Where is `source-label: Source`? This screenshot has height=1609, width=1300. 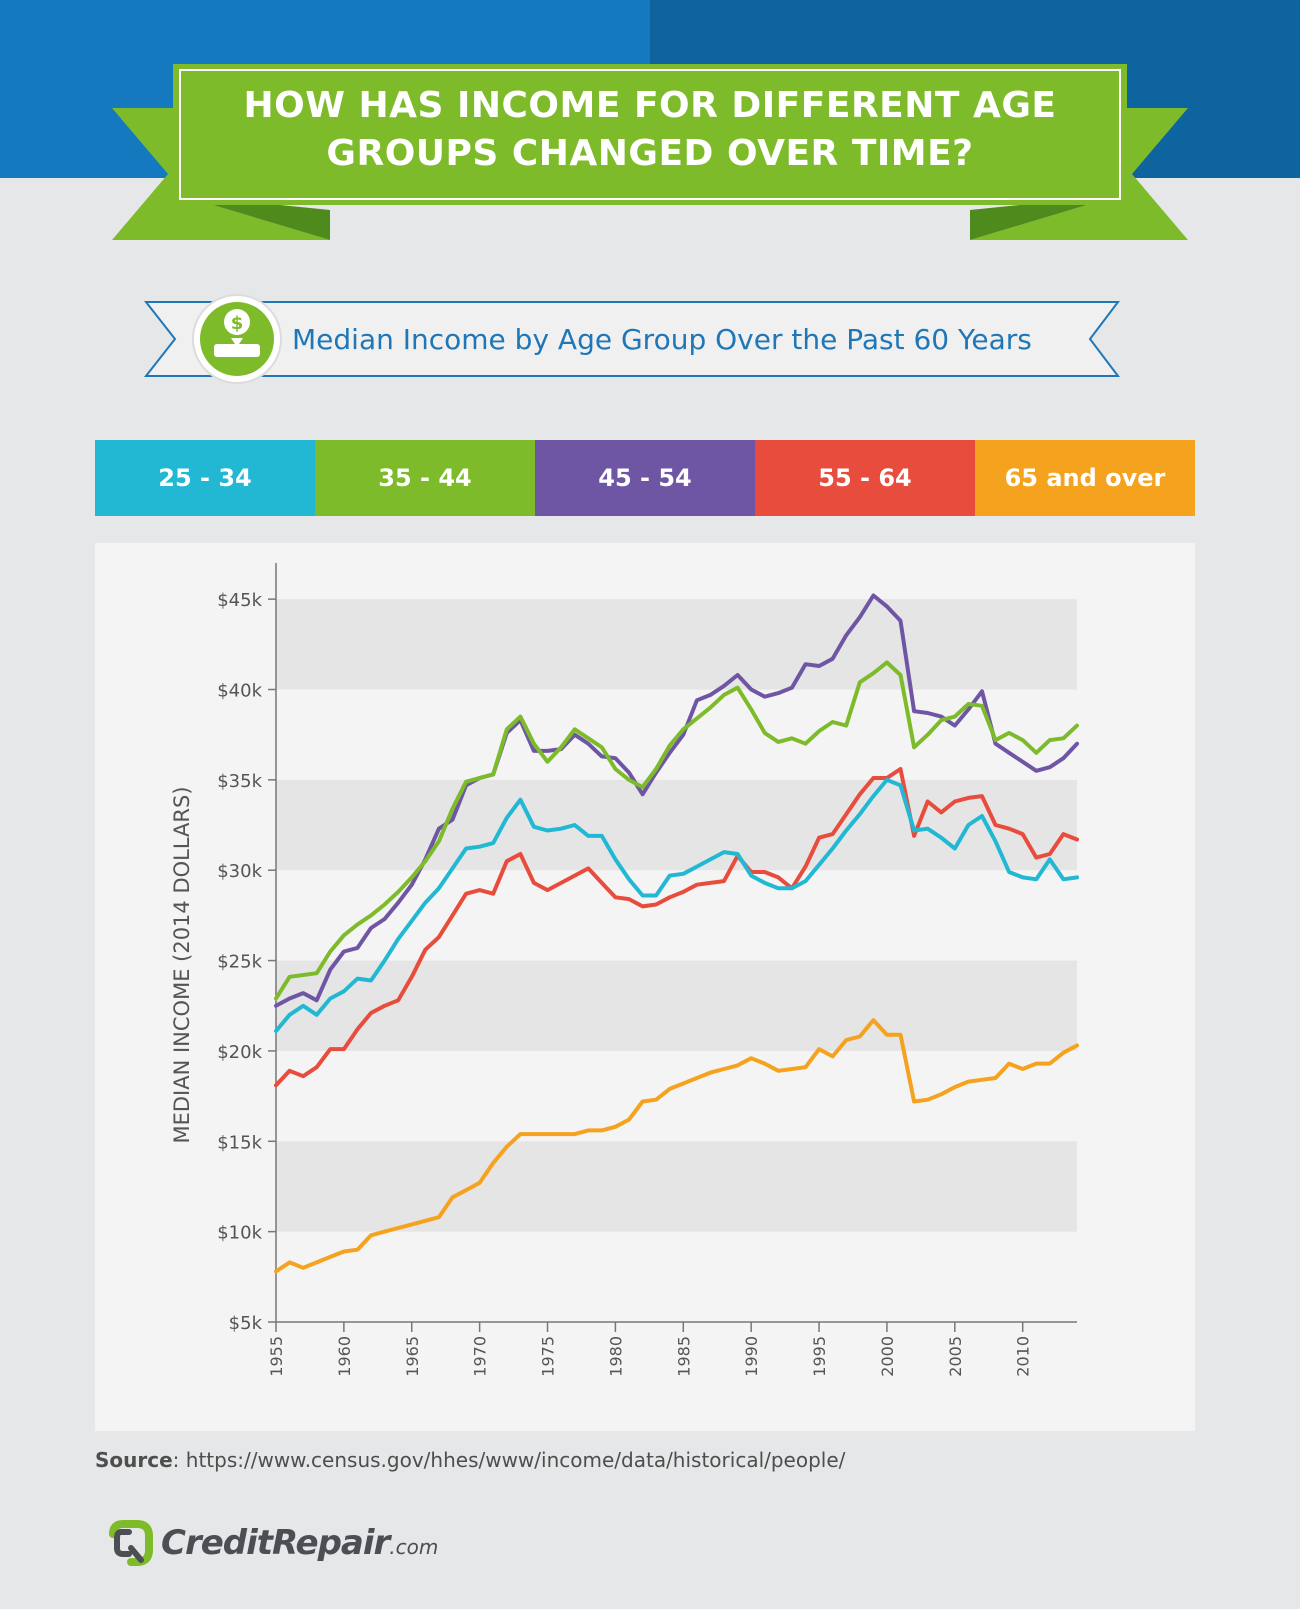 source-label: Source is located at coordinates (134, 1460).